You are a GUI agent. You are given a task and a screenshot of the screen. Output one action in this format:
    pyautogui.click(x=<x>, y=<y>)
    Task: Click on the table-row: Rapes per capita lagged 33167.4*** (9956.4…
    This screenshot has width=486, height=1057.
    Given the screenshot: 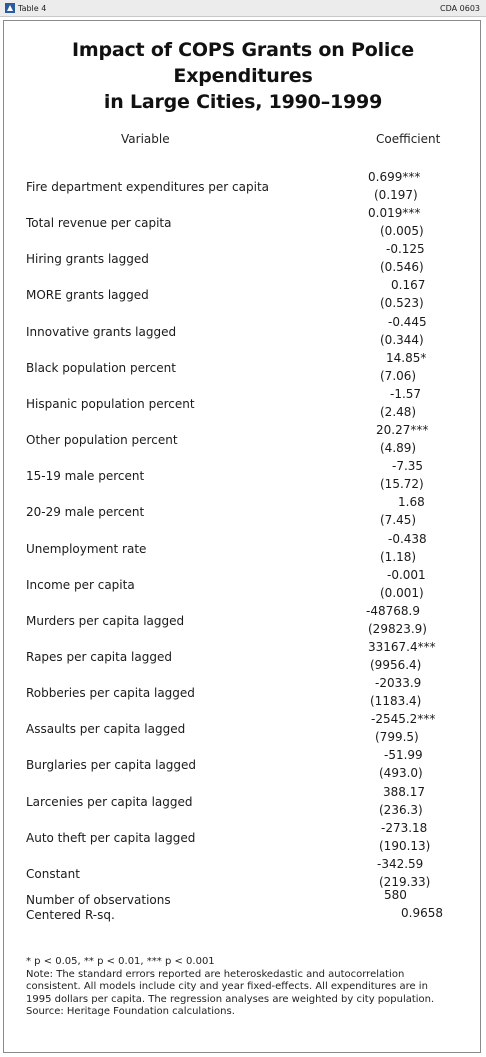 What is the action you would take?
    pyautogui.click(x=243, y=658)
    